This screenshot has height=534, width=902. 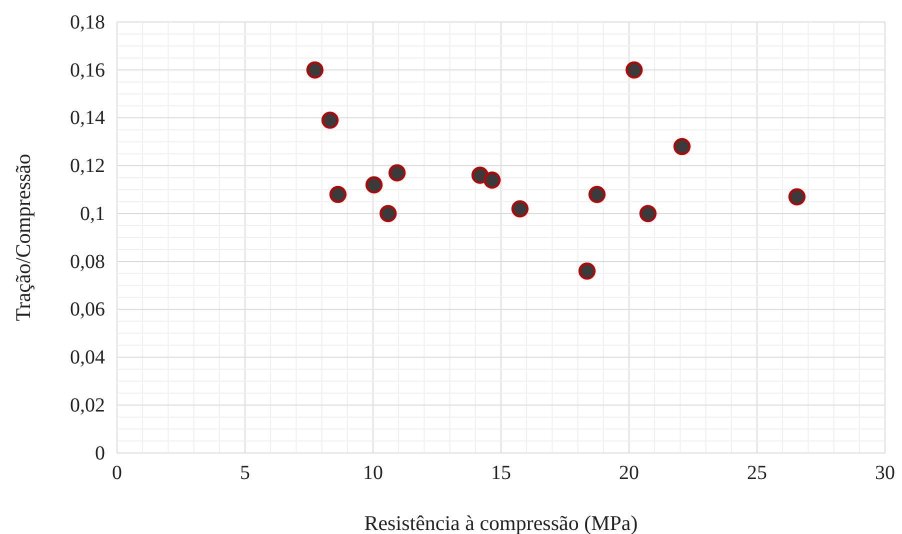 What do you see at coordinates (629, 473) in the screenshot?
I see `x-tick-label: 20` at bounding box center [629, 473].